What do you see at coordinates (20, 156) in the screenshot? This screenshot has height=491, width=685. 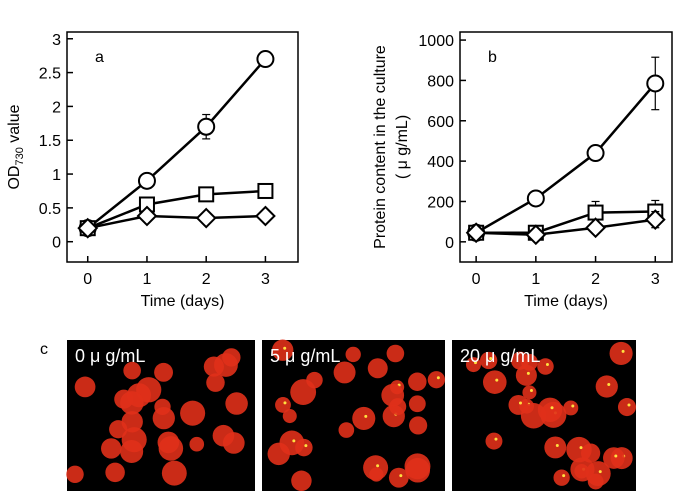 I see `y-label-part: 730` at bounding box center [20, 156].